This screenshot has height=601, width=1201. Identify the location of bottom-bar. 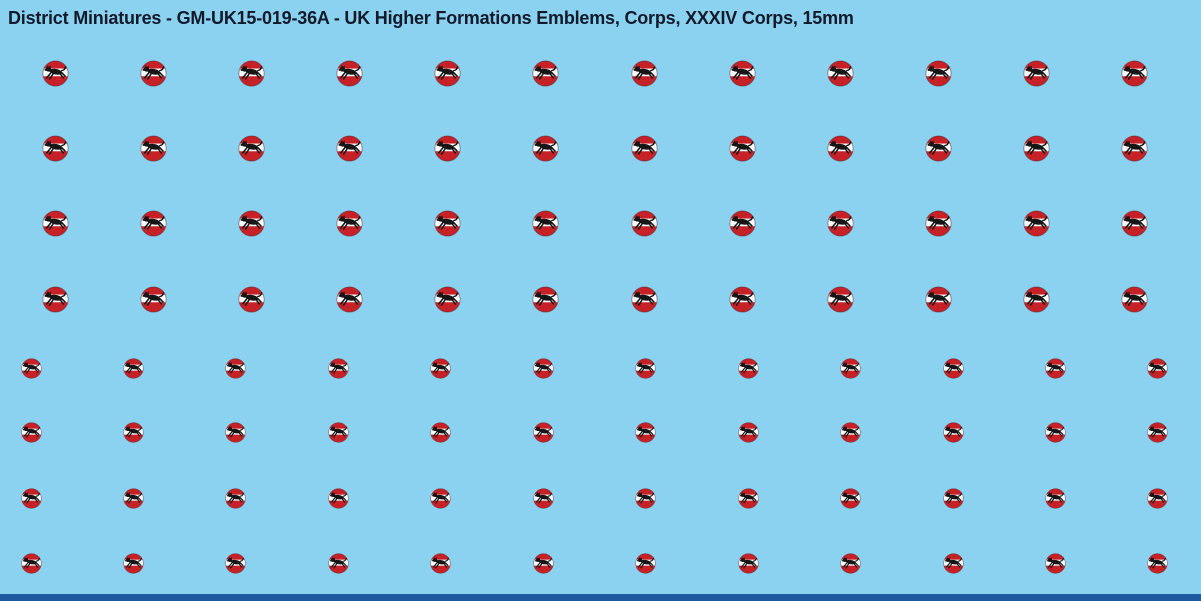
(600, 597).